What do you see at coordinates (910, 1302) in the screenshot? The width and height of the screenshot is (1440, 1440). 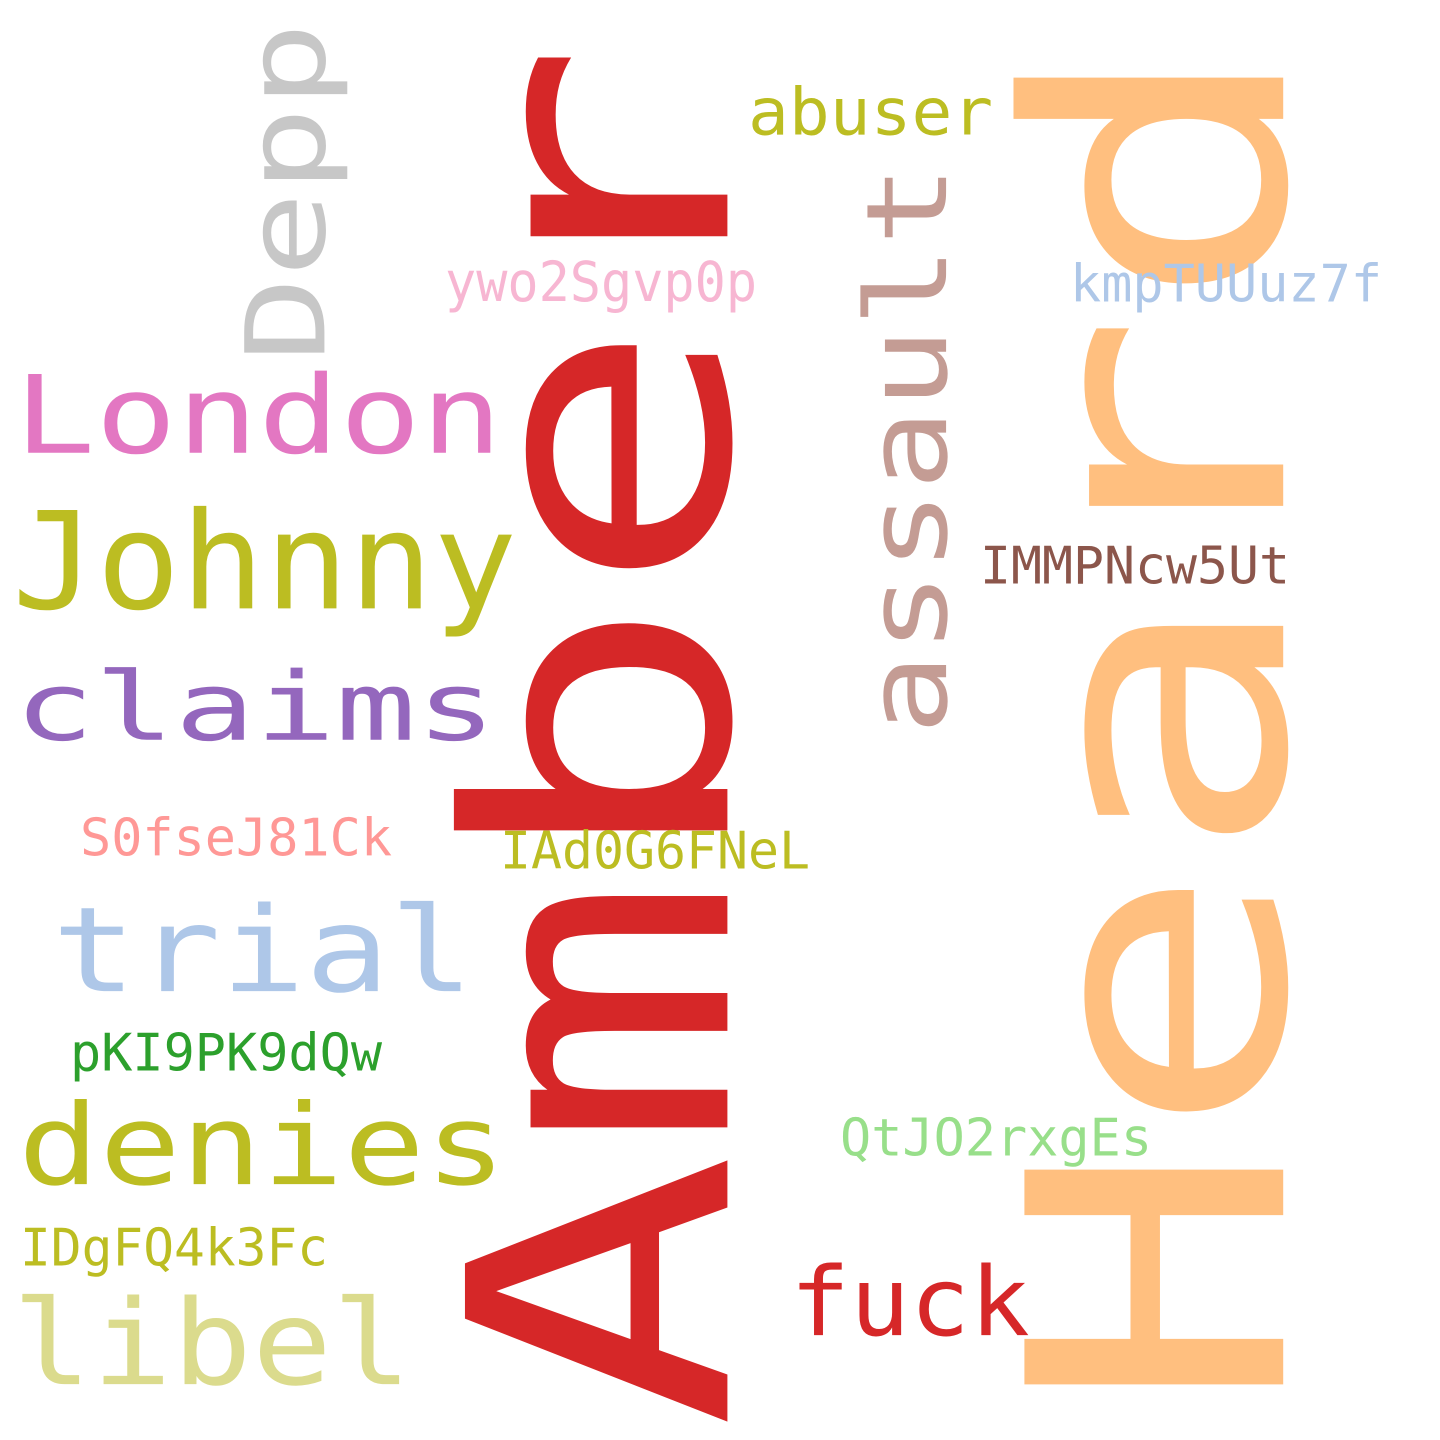 I see `word-fuck: fuck` at bounding box center [910, 1302].